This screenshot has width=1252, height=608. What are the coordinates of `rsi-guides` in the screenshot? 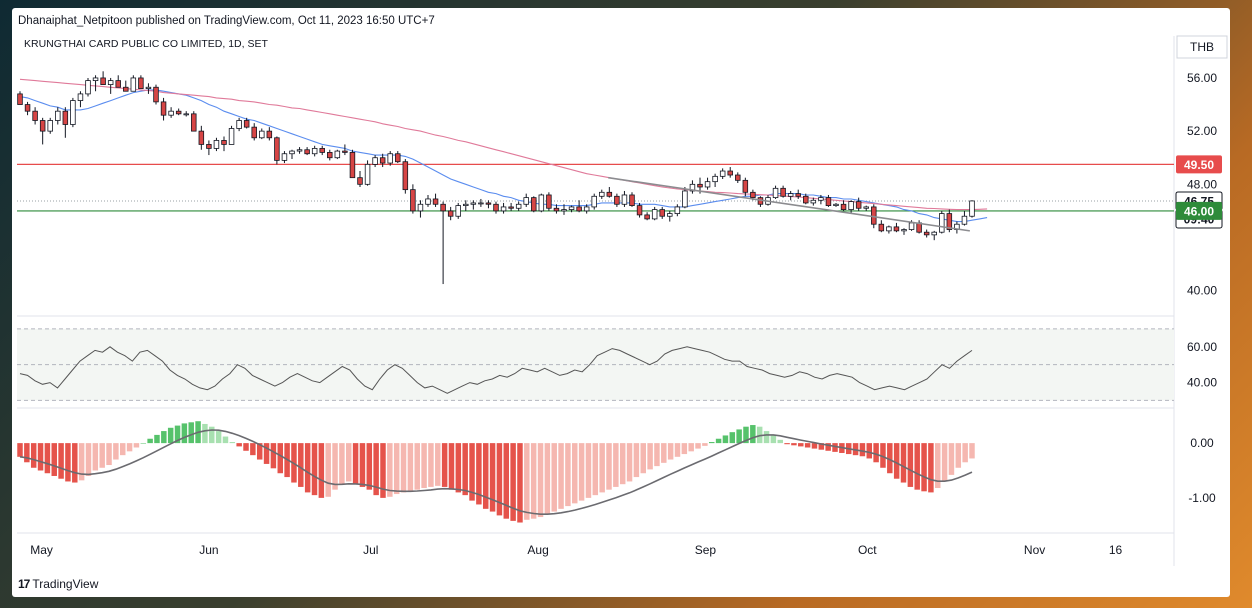 It's located at (595, 364).